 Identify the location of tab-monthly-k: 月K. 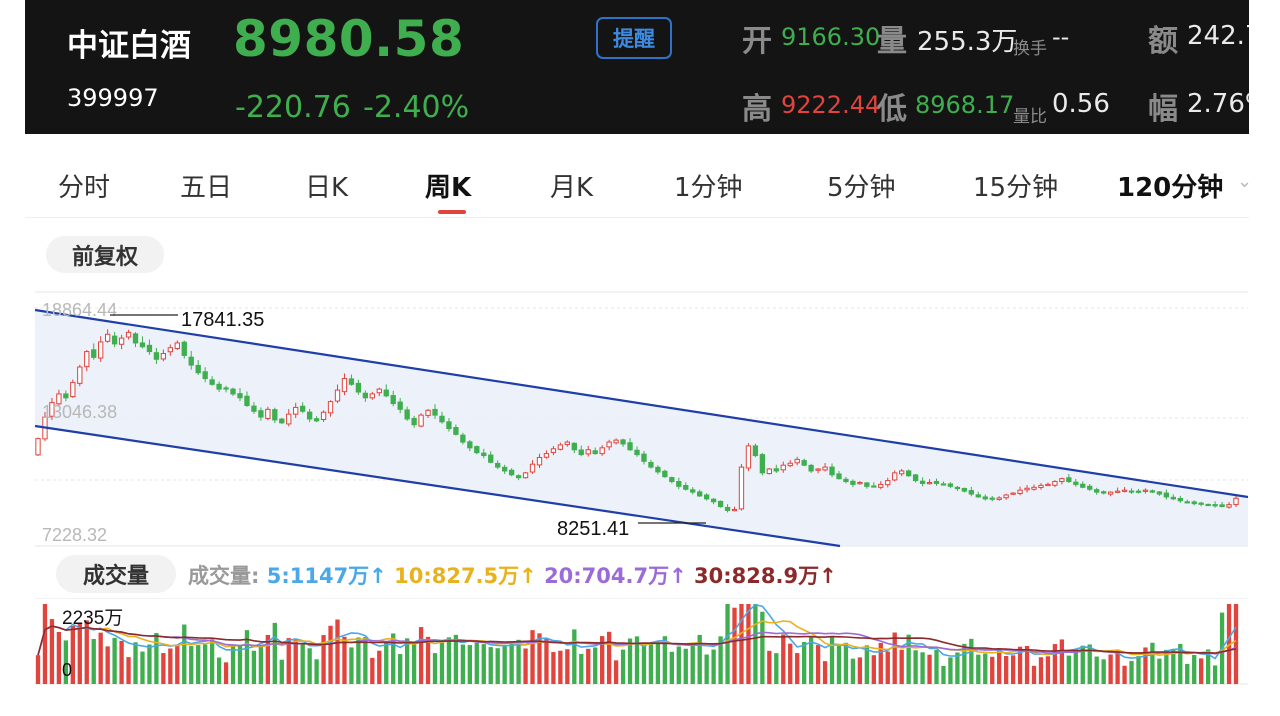
(572, 188).